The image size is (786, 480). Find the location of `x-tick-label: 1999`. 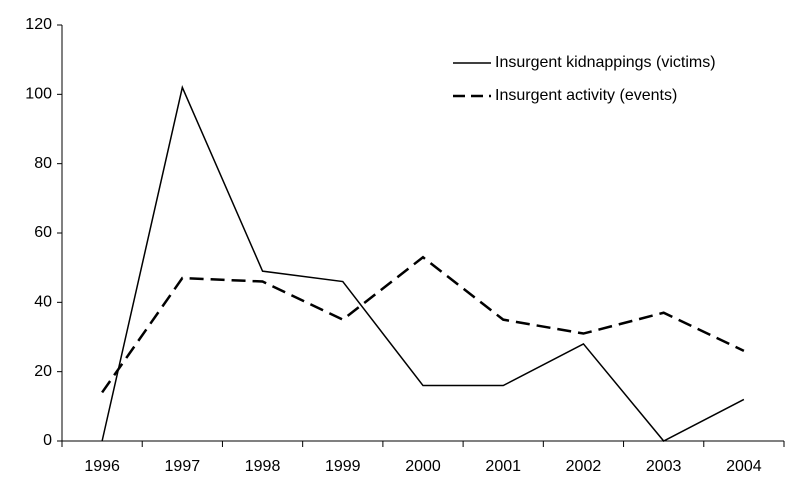

x-tick-label: 1999 is located at coordinates (343, 466).